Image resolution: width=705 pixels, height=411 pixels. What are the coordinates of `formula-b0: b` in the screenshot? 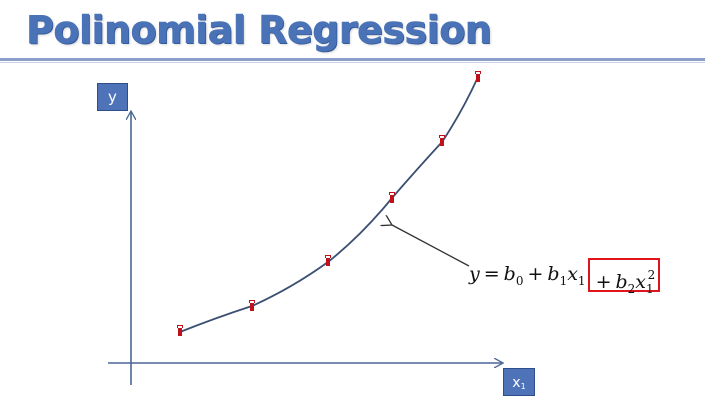 It's located at (509, 274).